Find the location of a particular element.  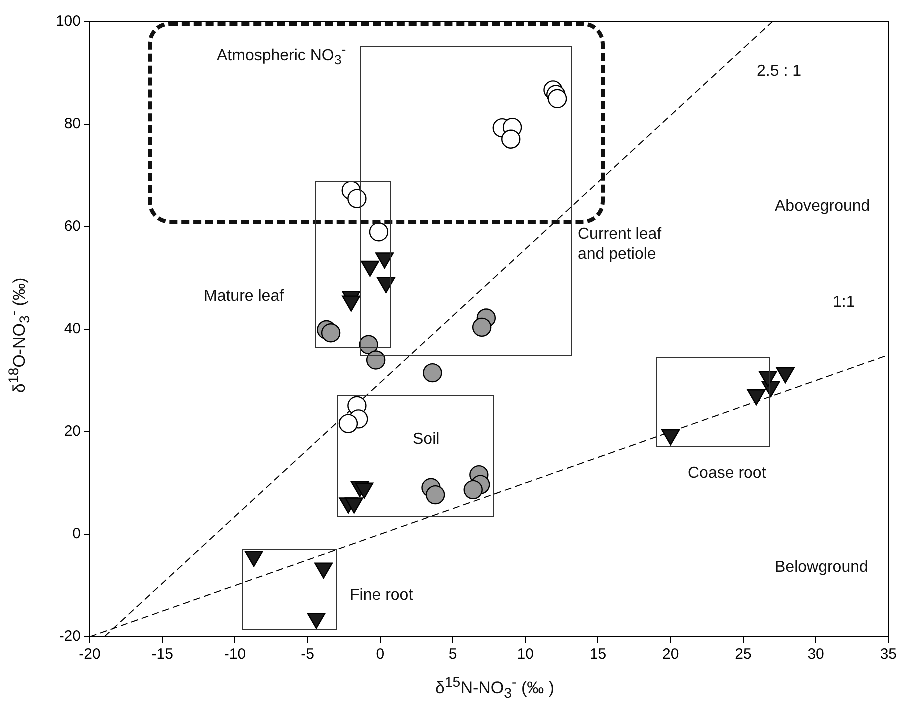

annotation: Fine root is located at coordinates (382, 596).